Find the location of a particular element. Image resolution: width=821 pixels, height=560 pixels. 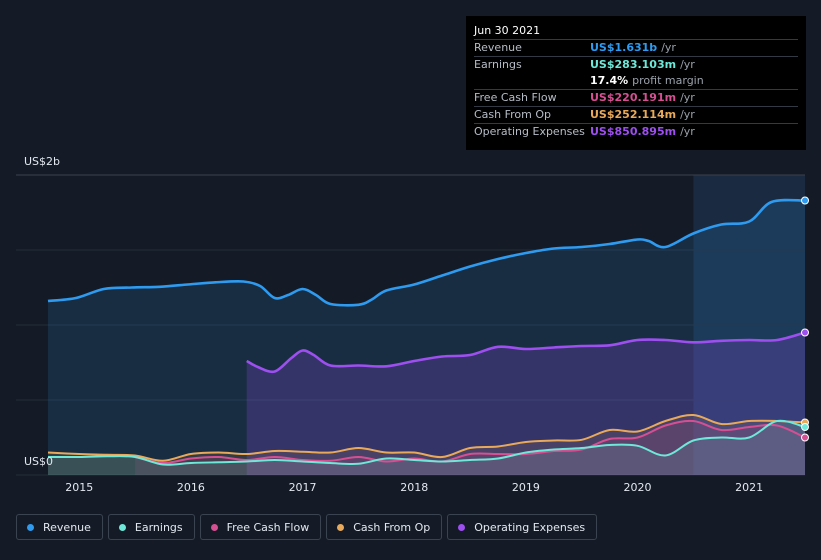

legend-item: Revenue is located at coordinates (59, 527).